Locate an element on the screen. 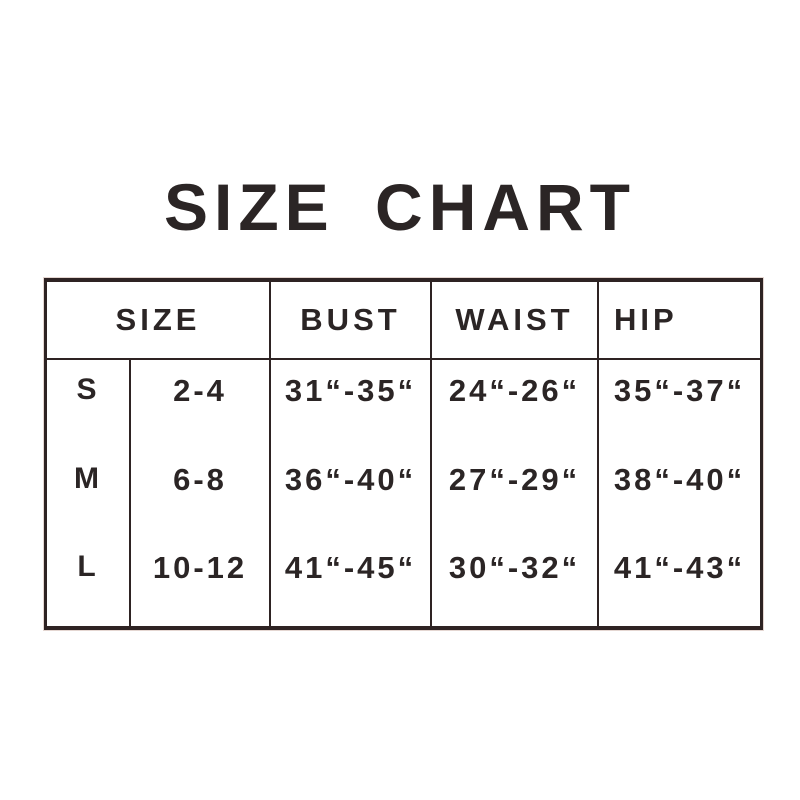  row-s-hip: 35“-37“ is located at coordinates (679, 390).